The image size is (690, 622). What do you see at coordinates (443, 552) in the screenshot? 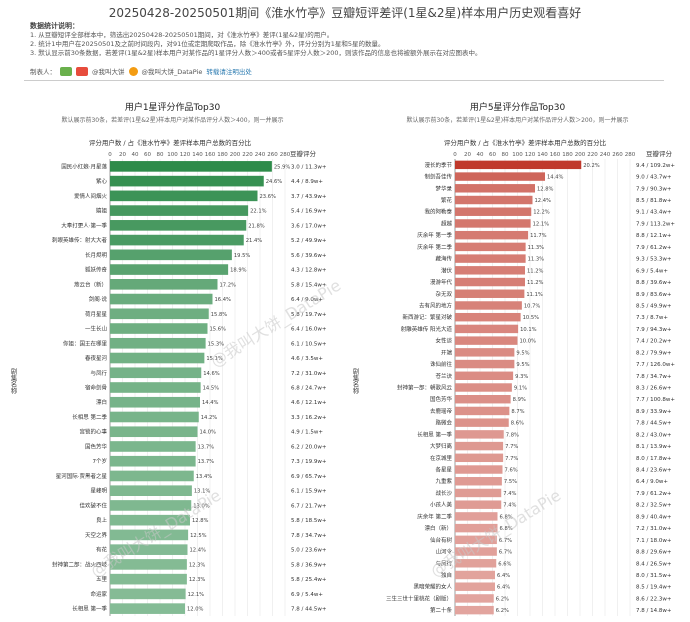
I see `category-label: 山河令` at bounding box center [443, 552].